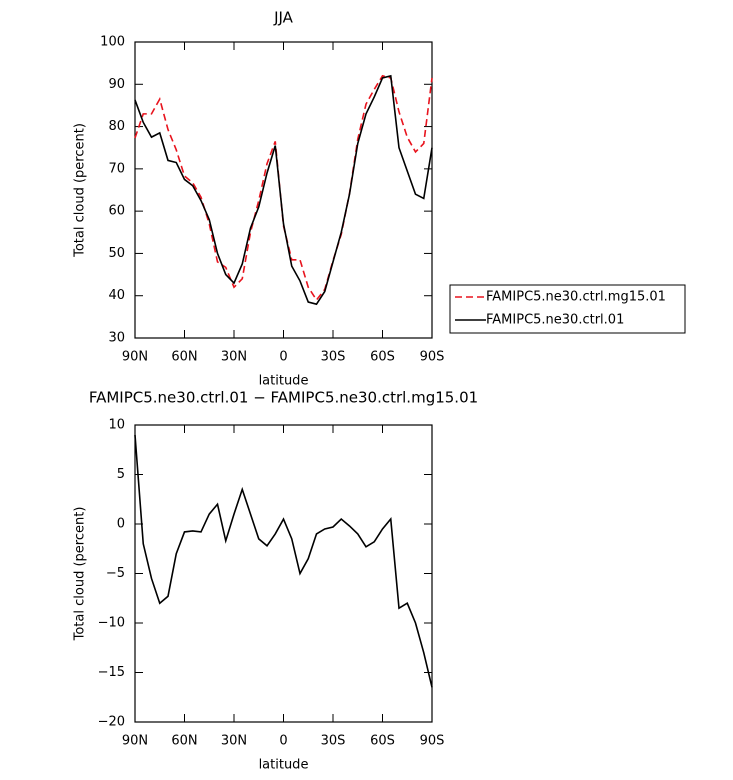 The width and height of the screenshot is (733, 780). I want to click on legend-label: FAMIPC5.ne30.ctrl.01, so click(555, 320).